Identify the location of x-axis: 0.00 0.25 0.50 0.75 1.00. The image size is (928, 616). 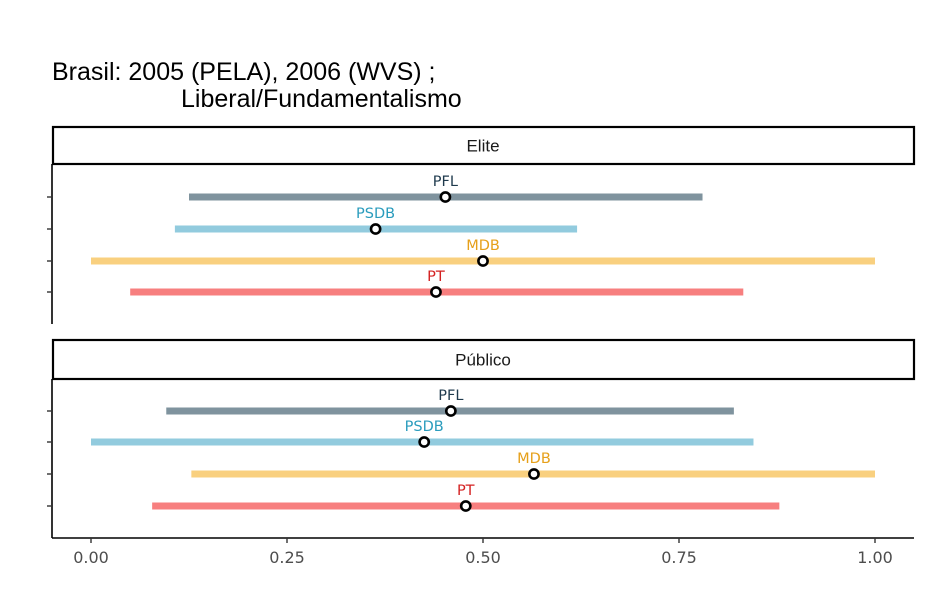
(483, 552).